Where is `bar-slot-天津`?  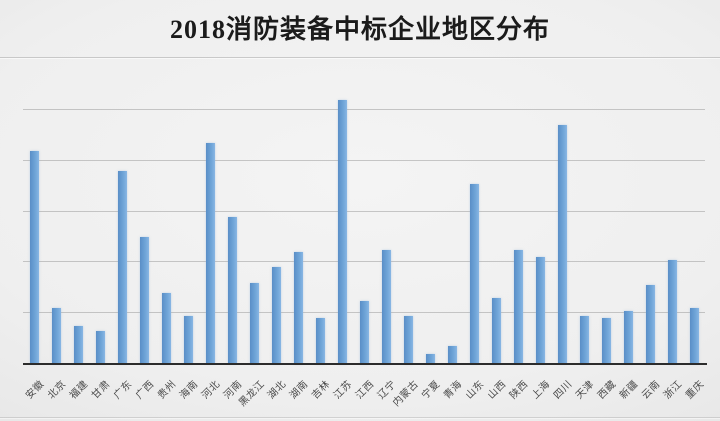 bar-slot-天津 is located at coordinates (584, 211).